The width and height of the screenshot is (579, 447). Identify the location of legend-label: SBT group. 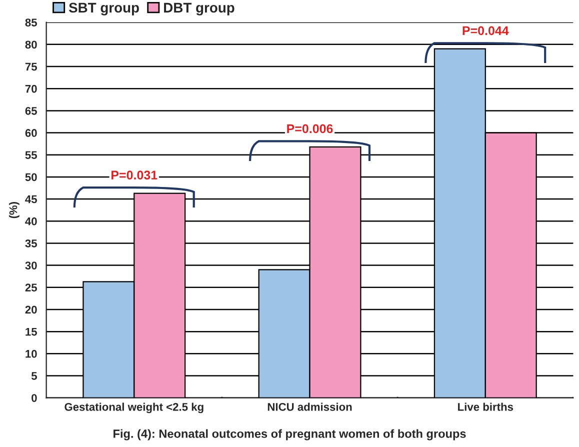
(103, 9).